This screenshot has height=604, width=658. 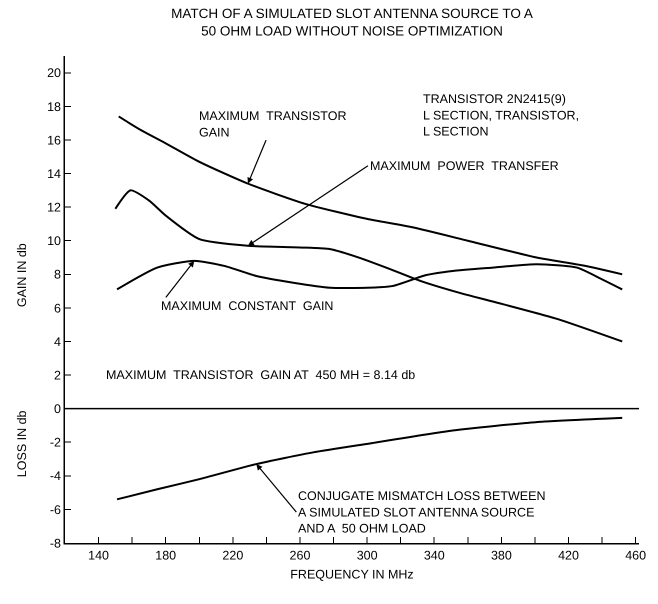 I want to click on x-tick-label: 420, so click(x=568, y=555).